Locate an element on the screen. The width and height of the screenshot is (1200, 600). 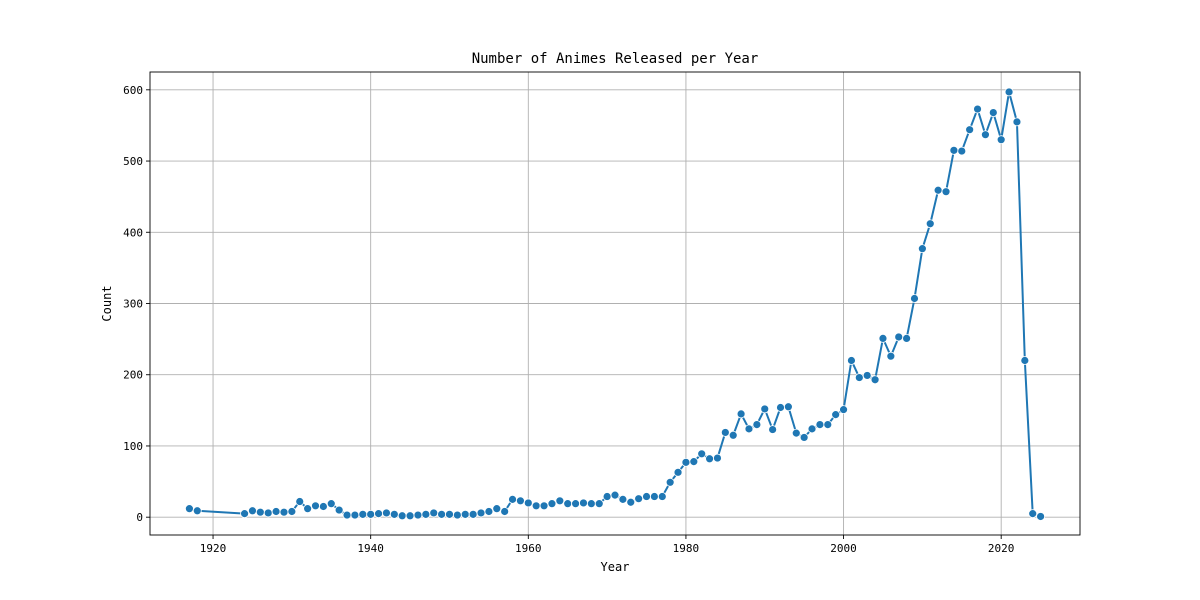
y-tick-label: 400 is located at coordinates (133, 232).